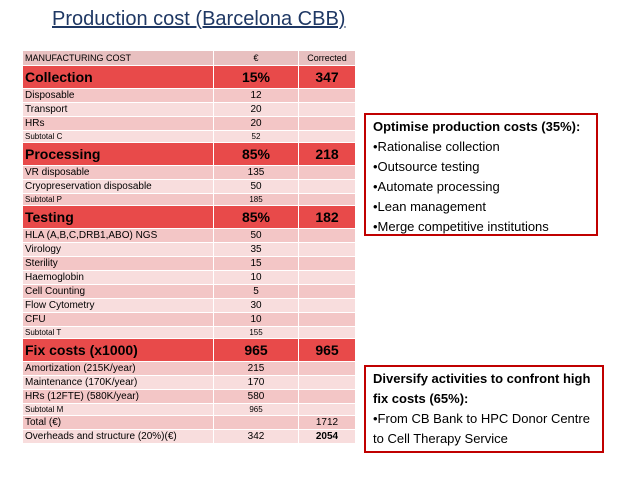  I want to click on table-row: Sterility 15, so click(189, 263).